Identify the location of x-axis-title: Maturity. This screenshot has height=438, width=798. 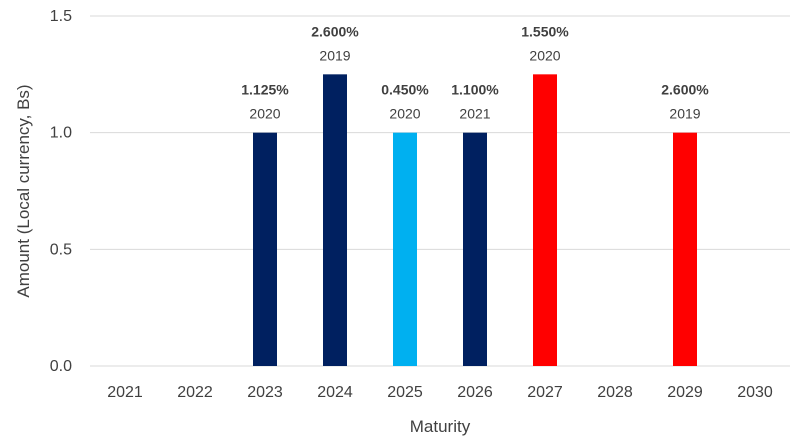
(440, 426).